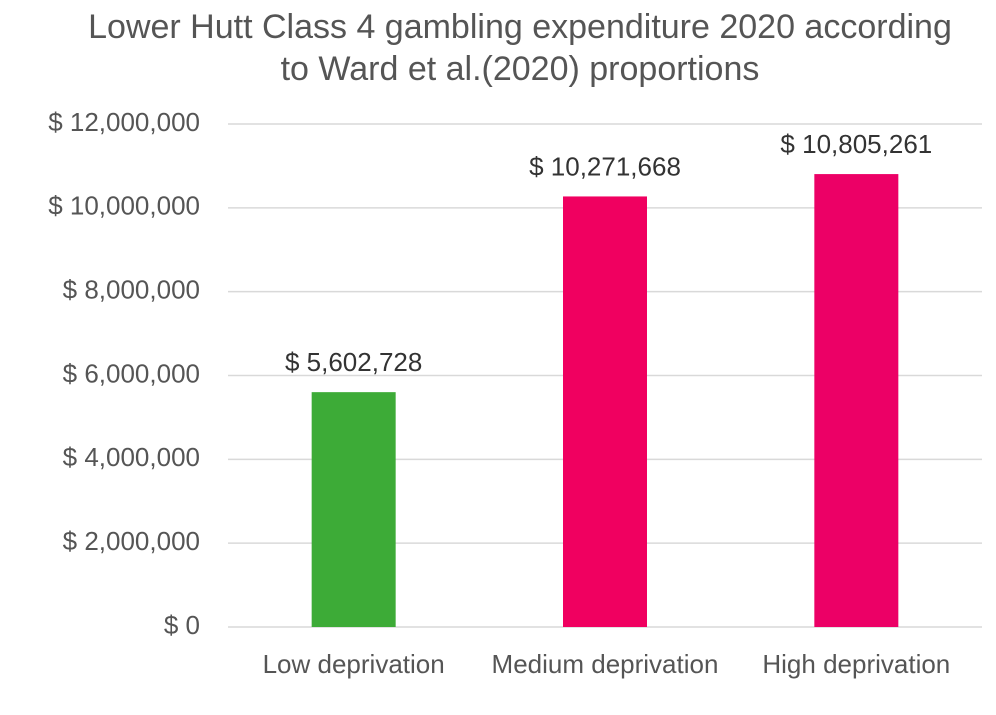 The width and height of the screenshot is (996, 715). Describe the element at coordinates (182, 625) in the screenshot. I see `y-tick-label: $ 0` at that location.